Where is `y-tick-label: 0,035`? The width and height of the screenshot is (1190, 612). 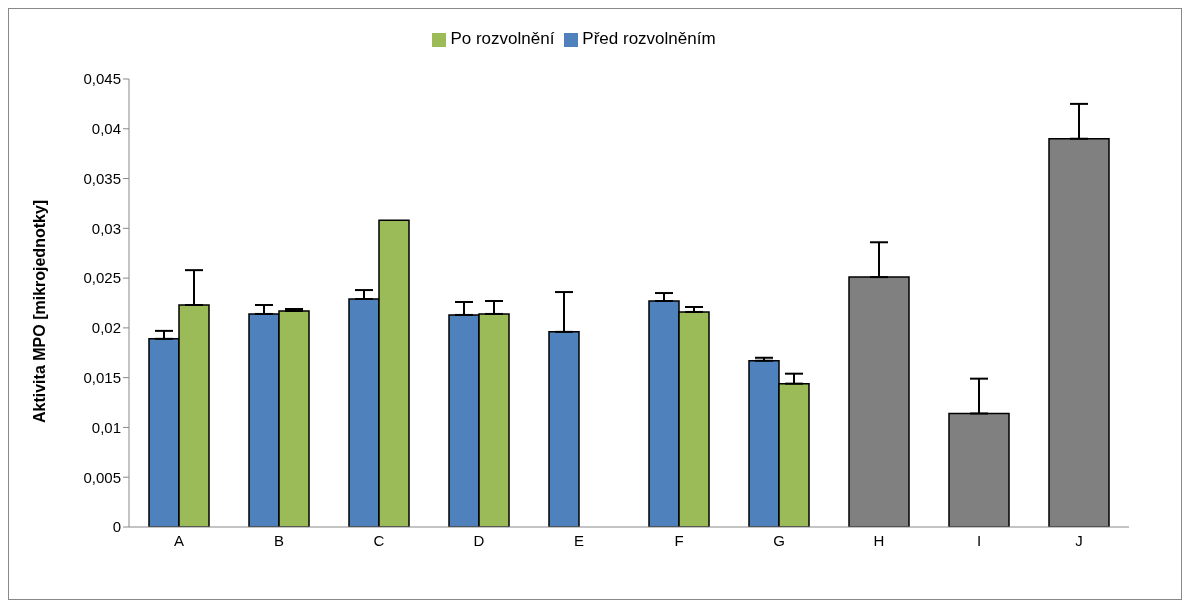
y-tick-label: 0,035 is located at coordinates (102, 178).